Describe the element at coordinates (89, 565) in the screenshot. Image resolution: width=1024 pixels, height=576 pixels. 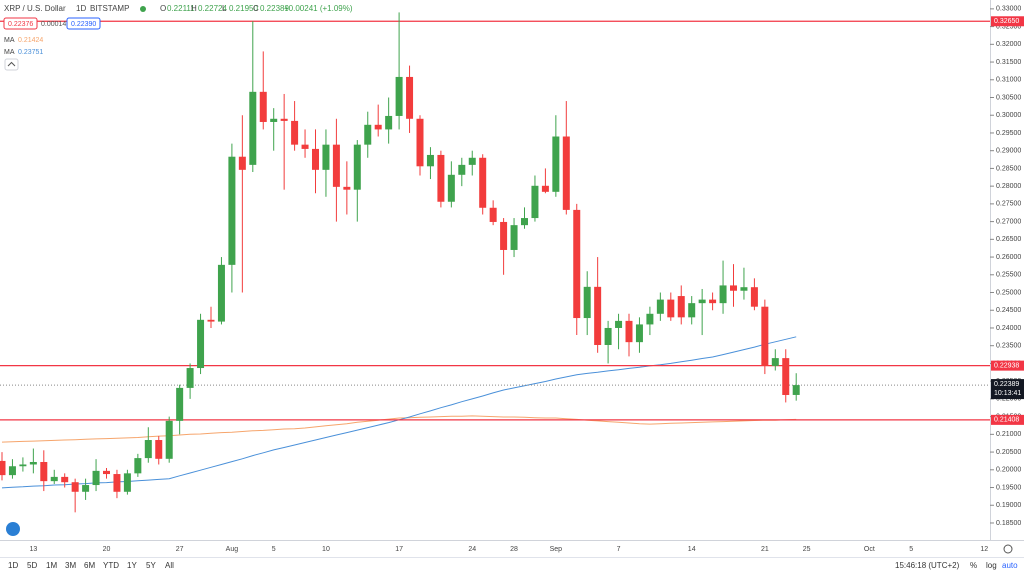
I see `range-button: 6M` at that location.